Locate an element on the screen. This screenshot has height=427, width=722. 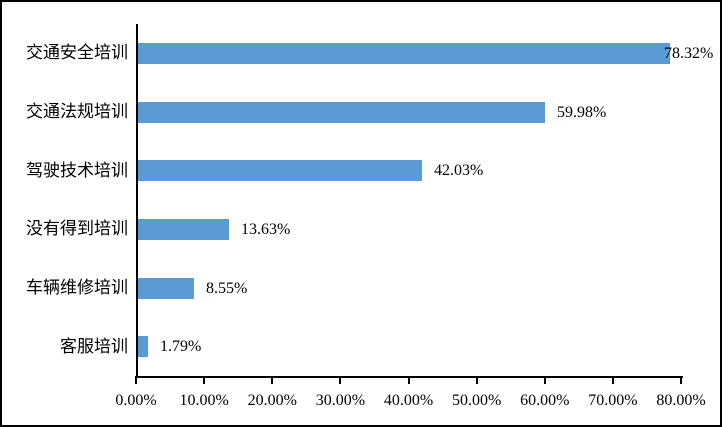
value-label: 78.32% is located at coordinates (689, 53).